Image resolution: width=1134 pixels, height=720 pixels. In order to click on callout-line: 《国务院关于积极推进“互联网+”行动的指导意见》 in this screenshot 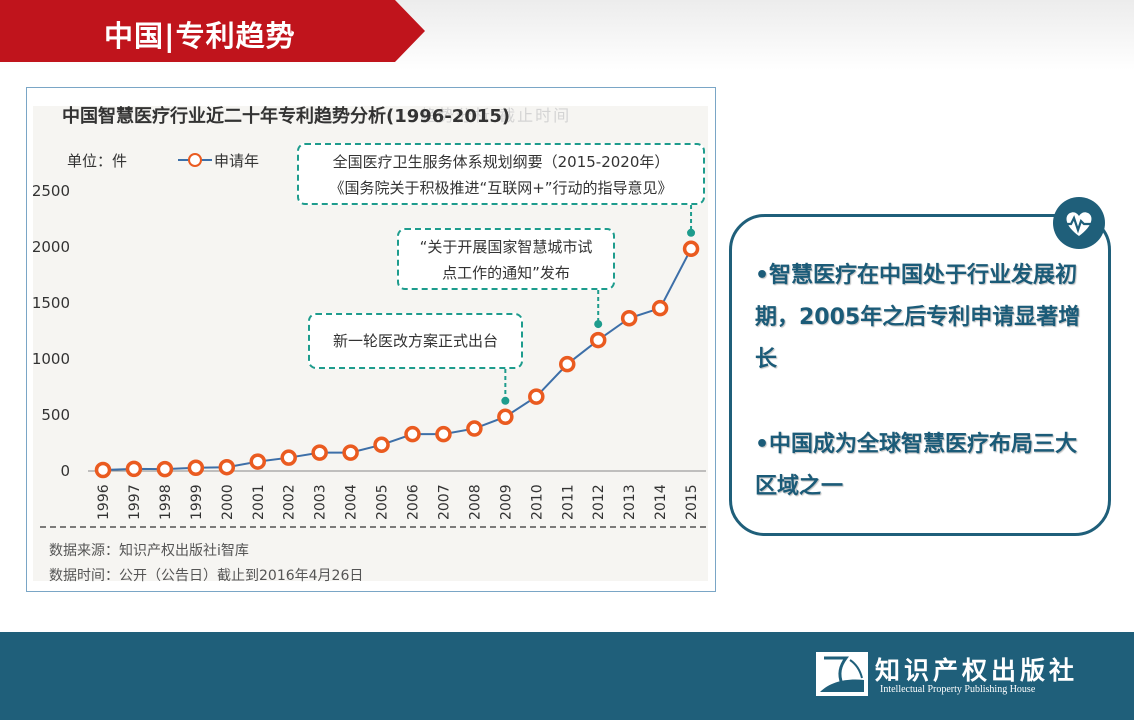, I will do `click(501, 188)`.